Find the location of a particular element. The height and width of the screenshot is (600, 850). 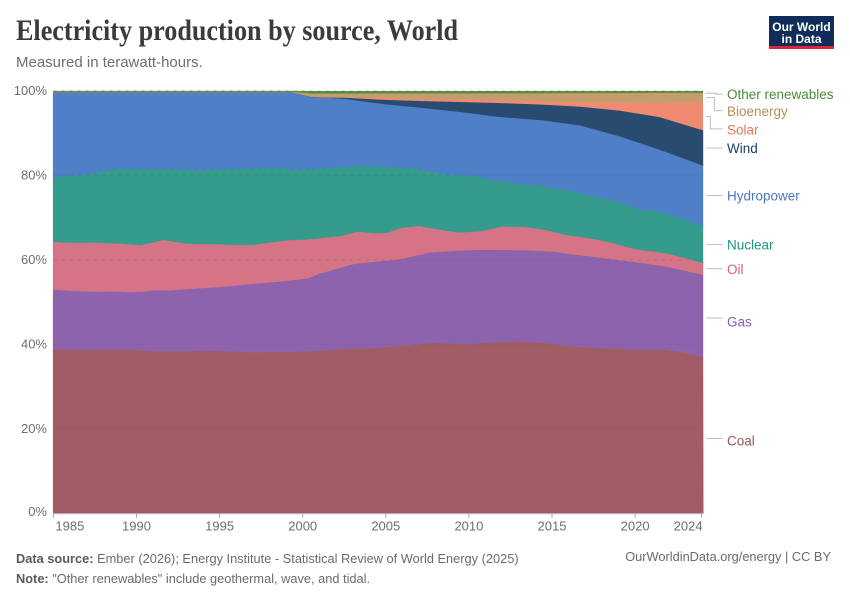

svg-text: 80% is located at coordinates (34, 174).